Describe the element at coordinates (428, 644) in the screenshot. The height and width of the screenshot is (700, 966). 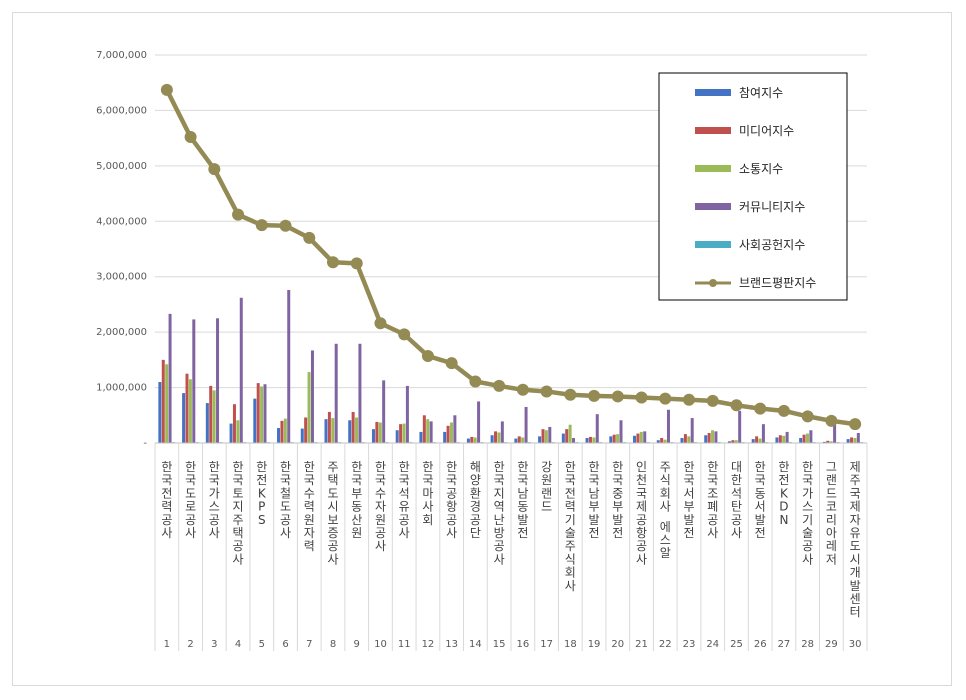
I see `rank-label: 12` at that location.